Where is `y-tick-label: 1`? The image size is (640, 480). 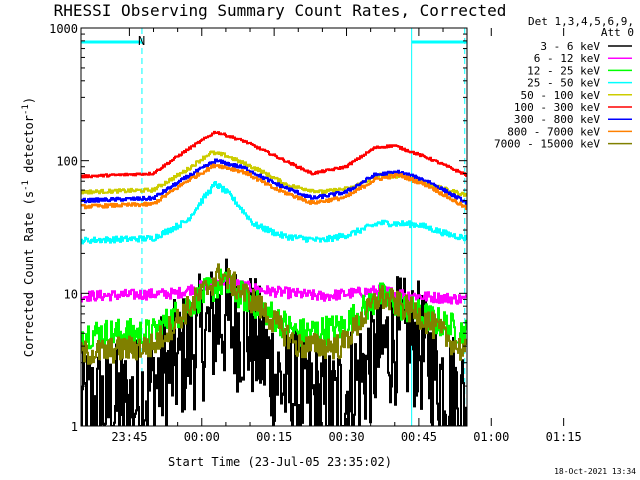 y-tick-label: 1 is located at coordinates (74, 427).